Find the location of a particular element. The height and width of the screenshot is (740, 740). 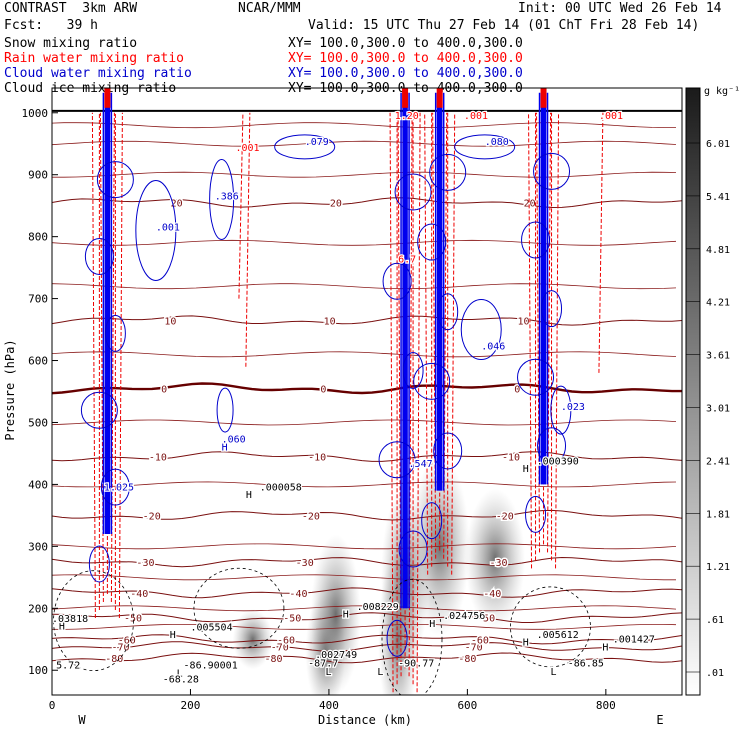

x-tick-label: 200 is located at coordinates (191, 705).